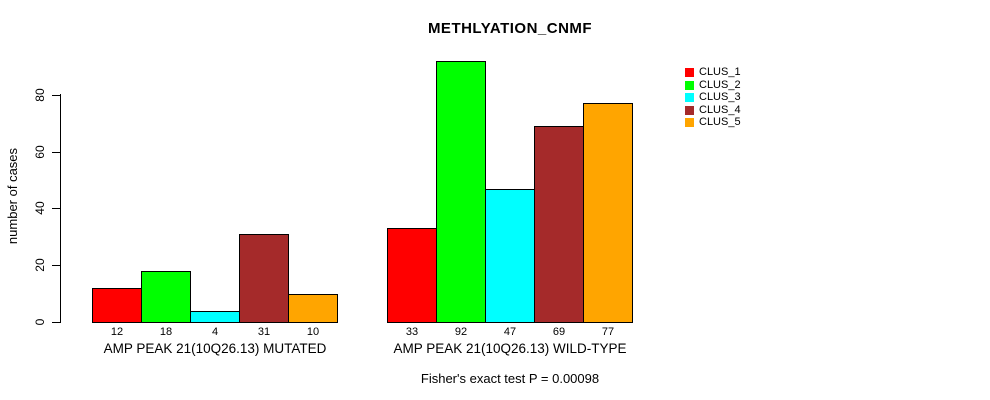 Image resolution: width=990 pixels, height=400 pixels. Describe the element at coordinates (215, 332) in the screenshot. I see `bar-value-label: 4` at that location.